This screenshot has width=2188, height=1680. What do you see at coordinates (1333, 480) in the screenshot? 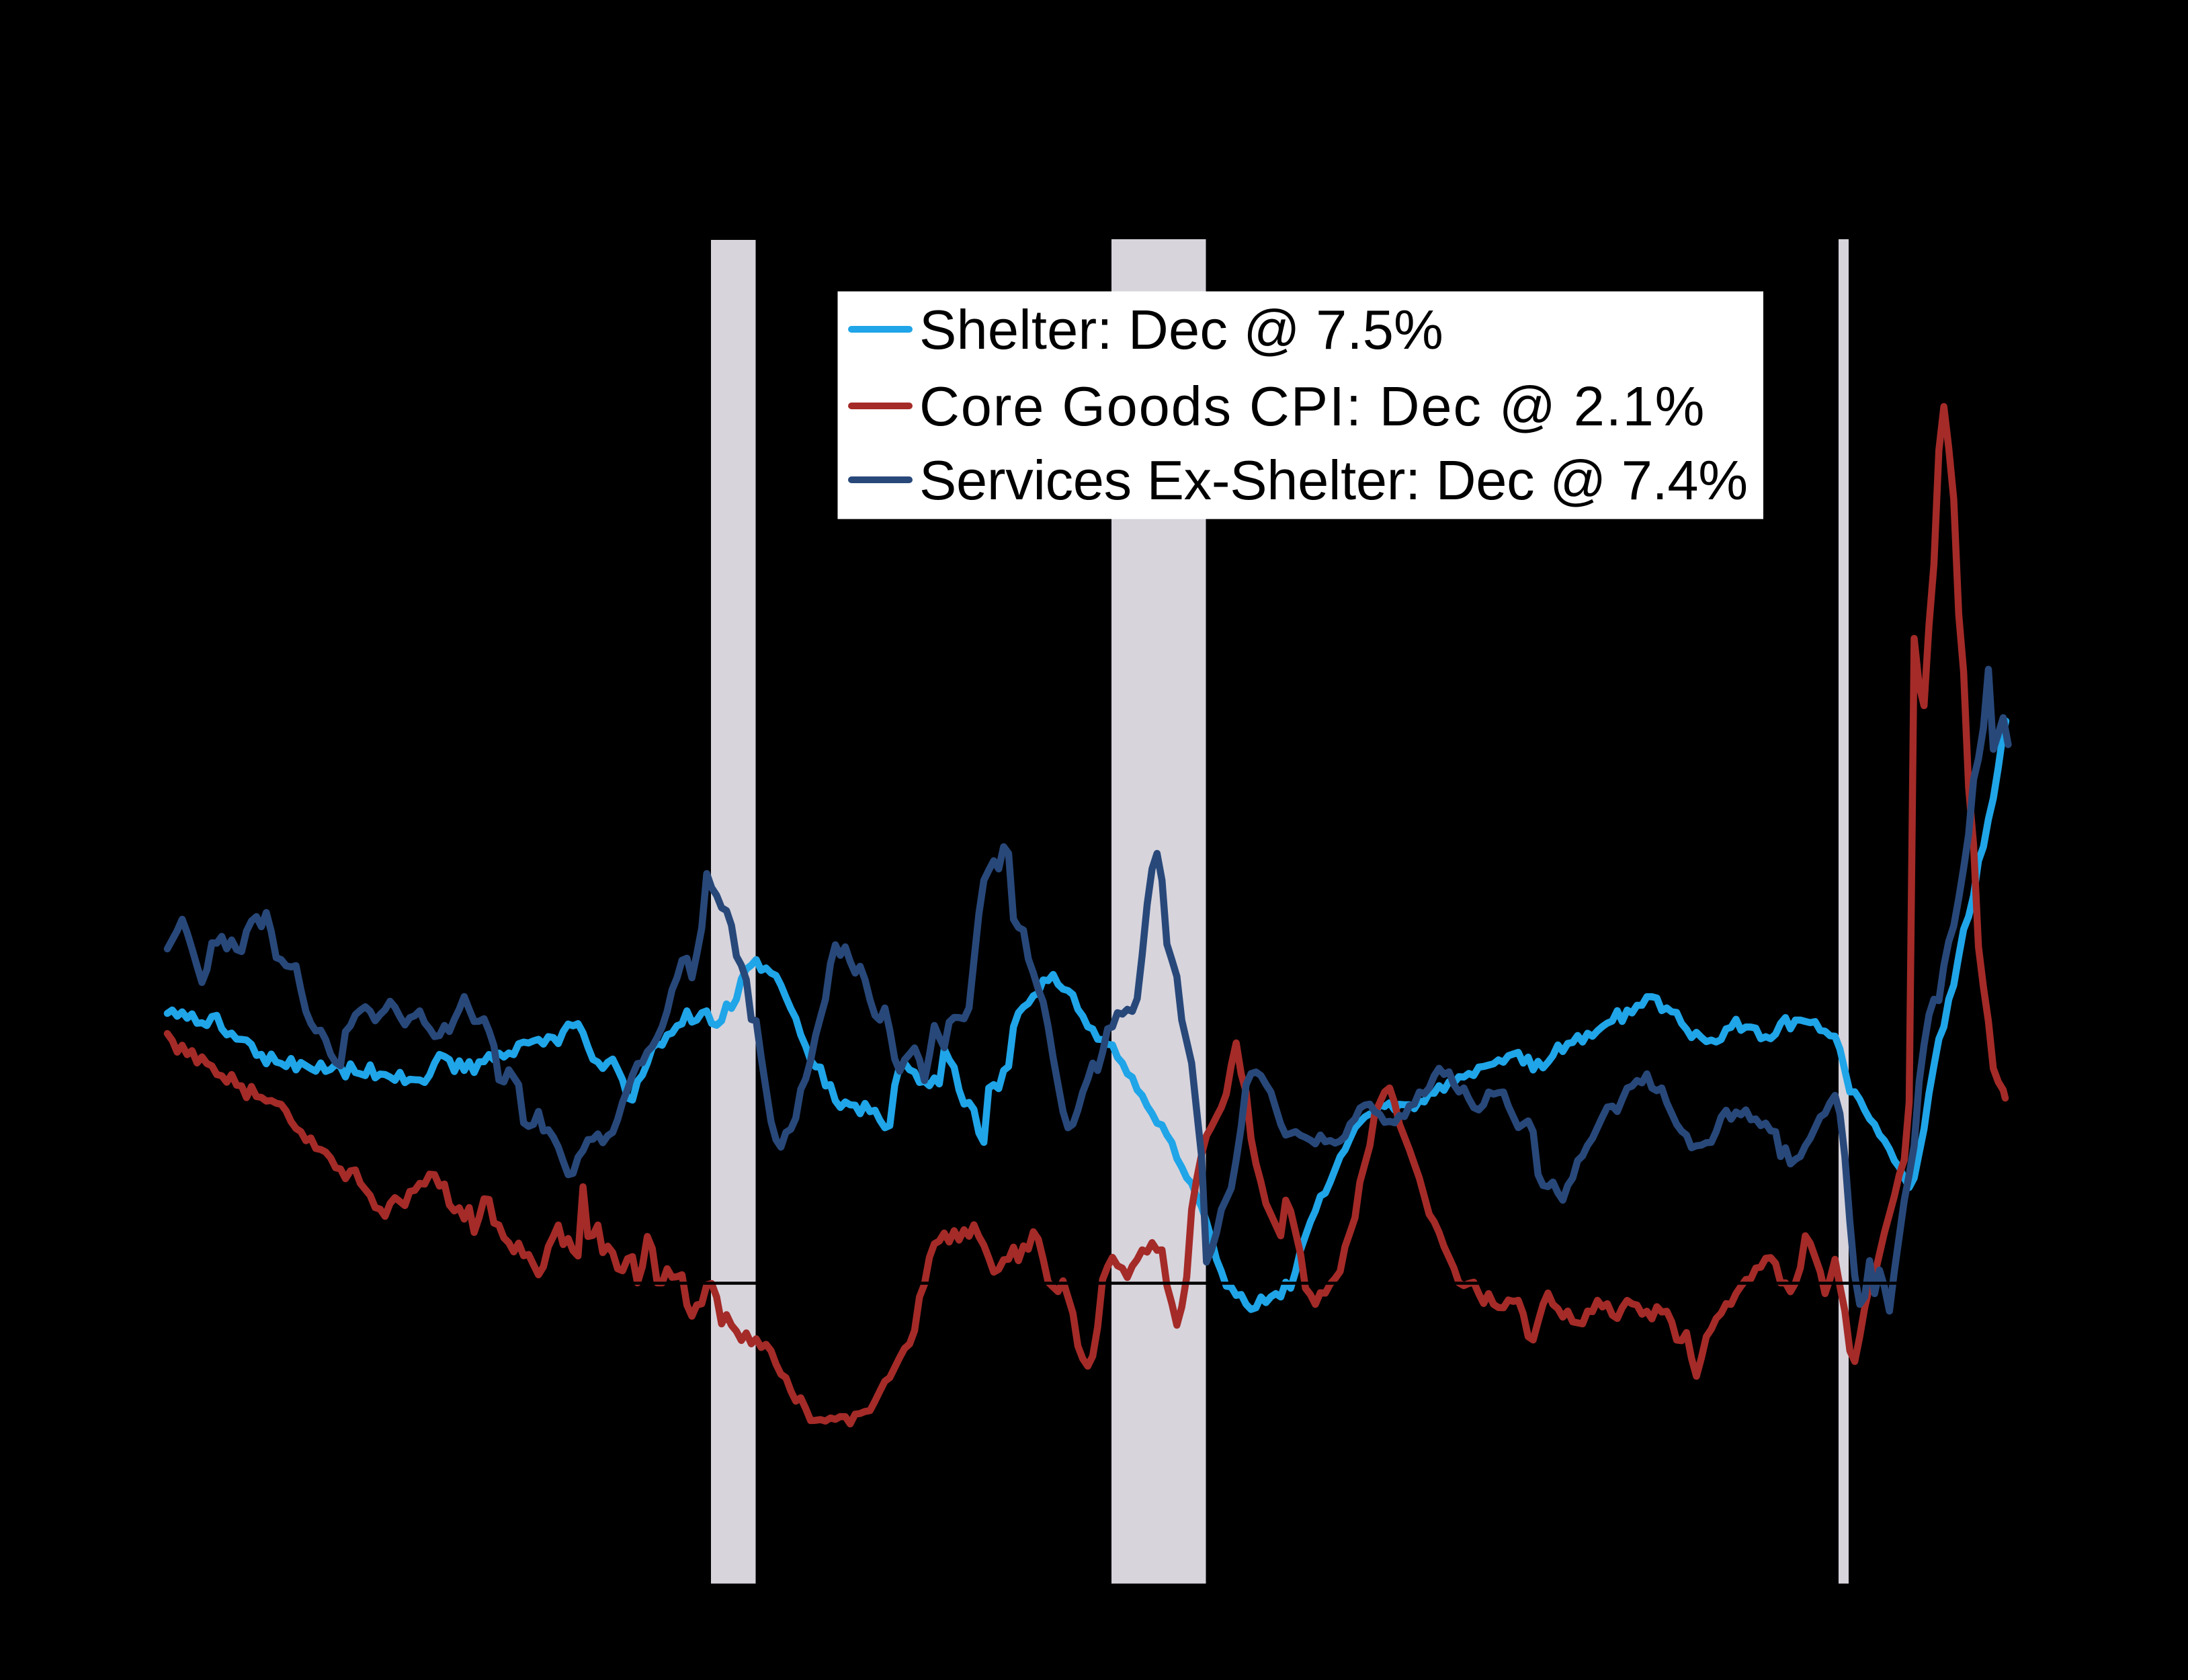
I see `svg-text:Services Ex-Shelter: Dec @ 7.4: Services Ex-Shelter: Dec @ 7.4%` at bounding box center [1333, 480].